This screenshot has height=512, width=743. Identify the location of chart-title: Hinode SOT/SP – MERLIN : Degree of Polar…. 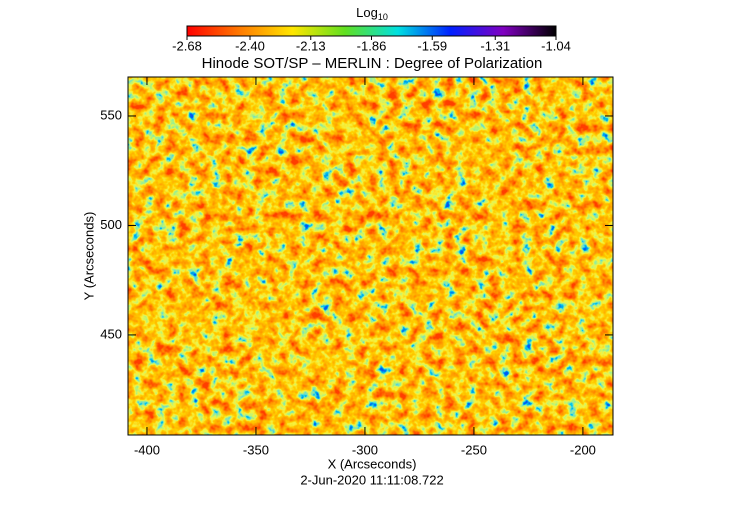
(372, 63).